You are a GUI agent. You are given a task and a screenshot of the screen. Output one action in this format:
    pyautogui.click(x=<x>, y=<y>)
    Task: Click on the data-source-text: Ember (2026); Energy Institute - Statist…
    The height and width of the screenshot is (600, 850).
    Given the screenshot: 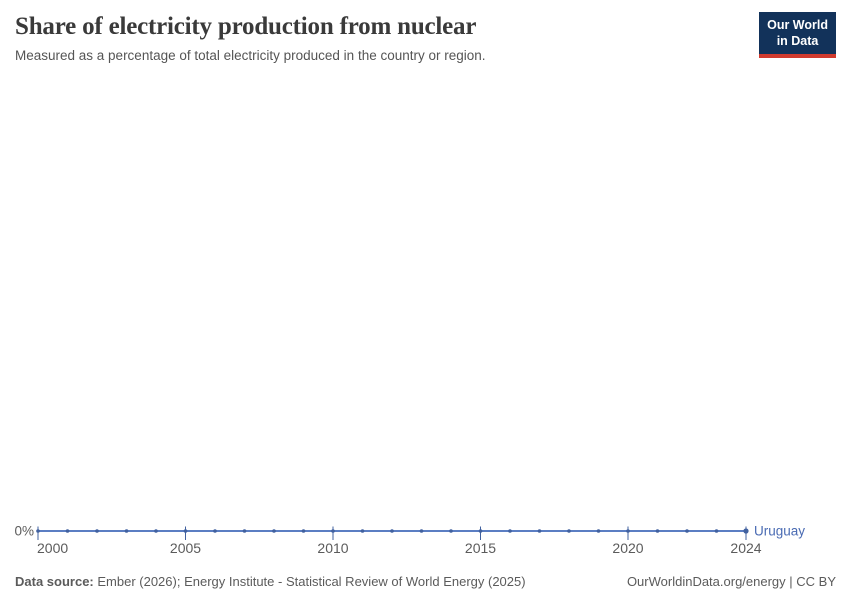 What is the action you would take?
    pyautogui.click(x=309, y=581)
    